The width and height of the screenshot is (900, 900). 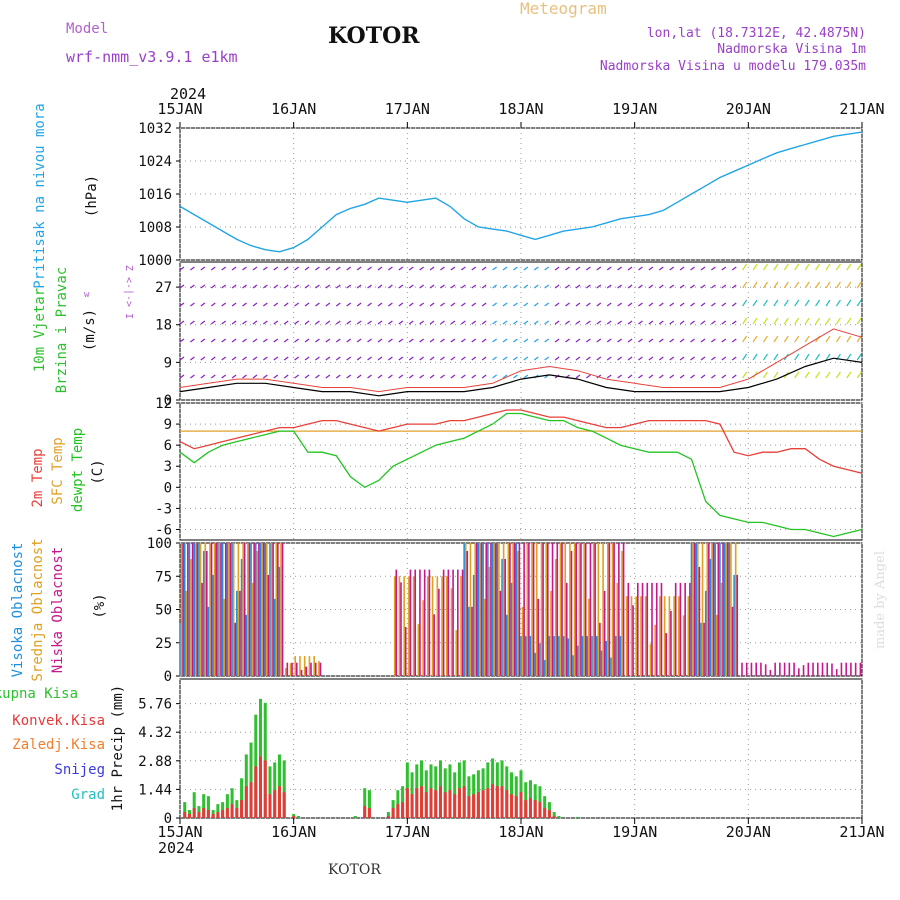 What do you see at coordinates (520, 109) in the screenshot?
I see `top-date-label: 18JAN` at bounding box center [520, 109].